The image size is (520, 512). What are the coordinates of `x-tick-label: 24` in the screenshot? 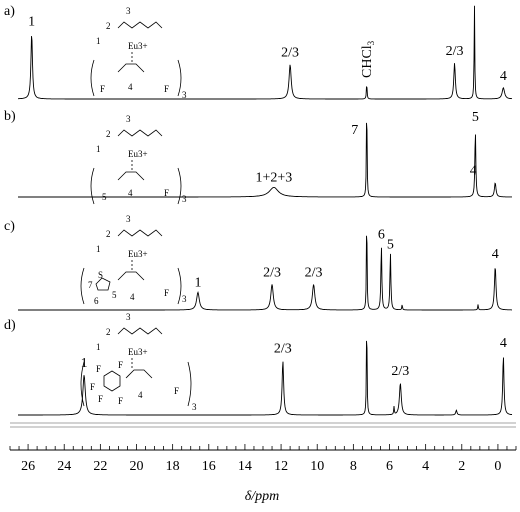 It's located at (64, 466).